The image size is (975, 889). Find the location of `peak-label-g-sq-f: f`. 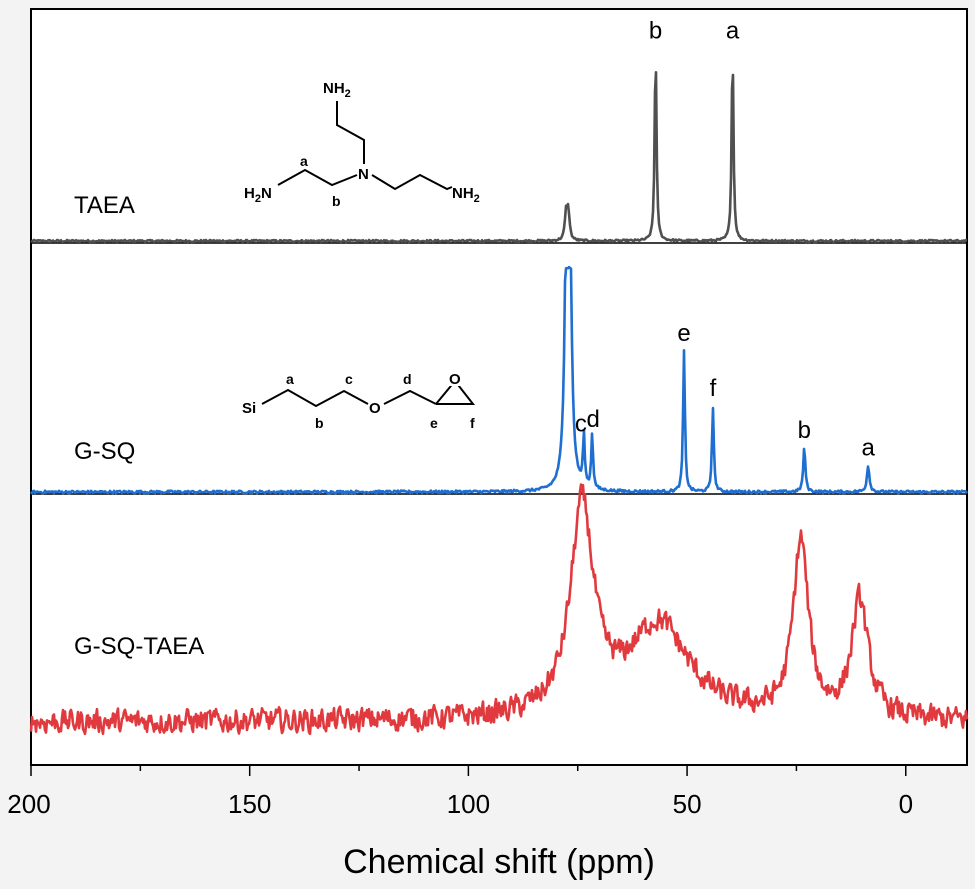

peak-label-g-sq-f: f is located at coordinates (713, 388).